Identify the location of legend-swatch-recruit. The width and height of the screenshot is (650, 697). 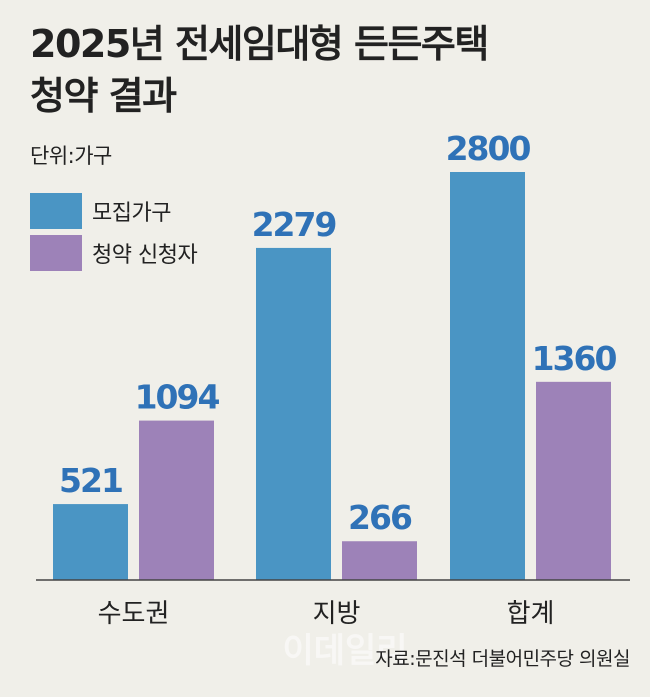
(56, 211).